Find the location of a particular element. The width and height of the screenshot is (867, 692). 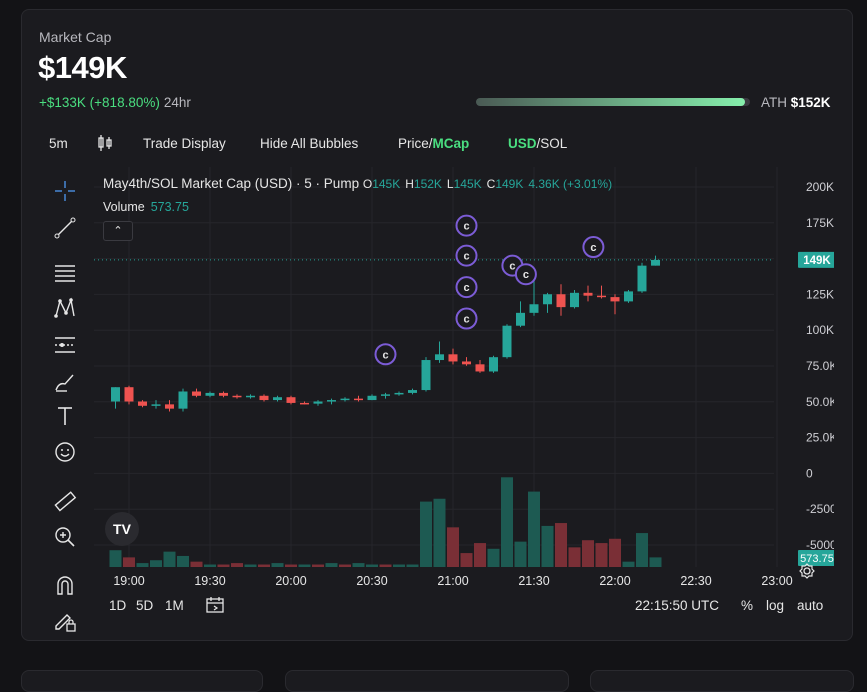

y-tick-label: 125K is located at coordinates (820, 294).